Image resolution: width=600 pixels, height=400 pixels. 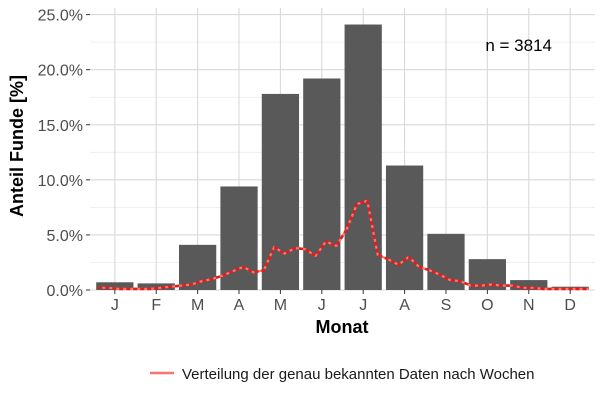 What do you see at coordinates (446, 305) in the screenshot?
I see `x-tick-label: S` at bounding box center [446, 305].